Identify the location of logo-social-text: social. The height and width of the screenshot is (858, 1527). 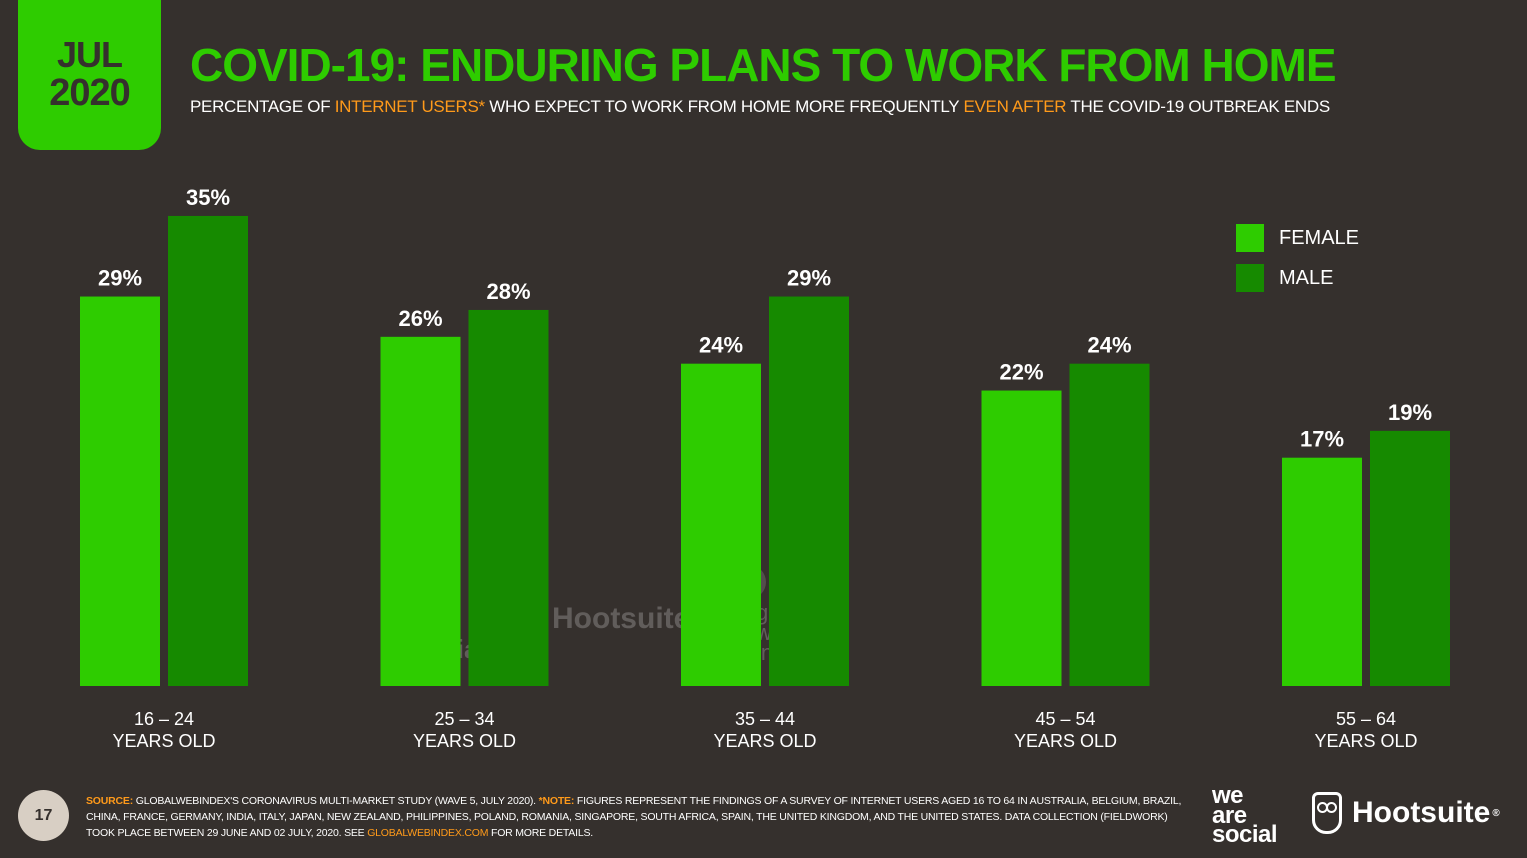
(1245, 835).